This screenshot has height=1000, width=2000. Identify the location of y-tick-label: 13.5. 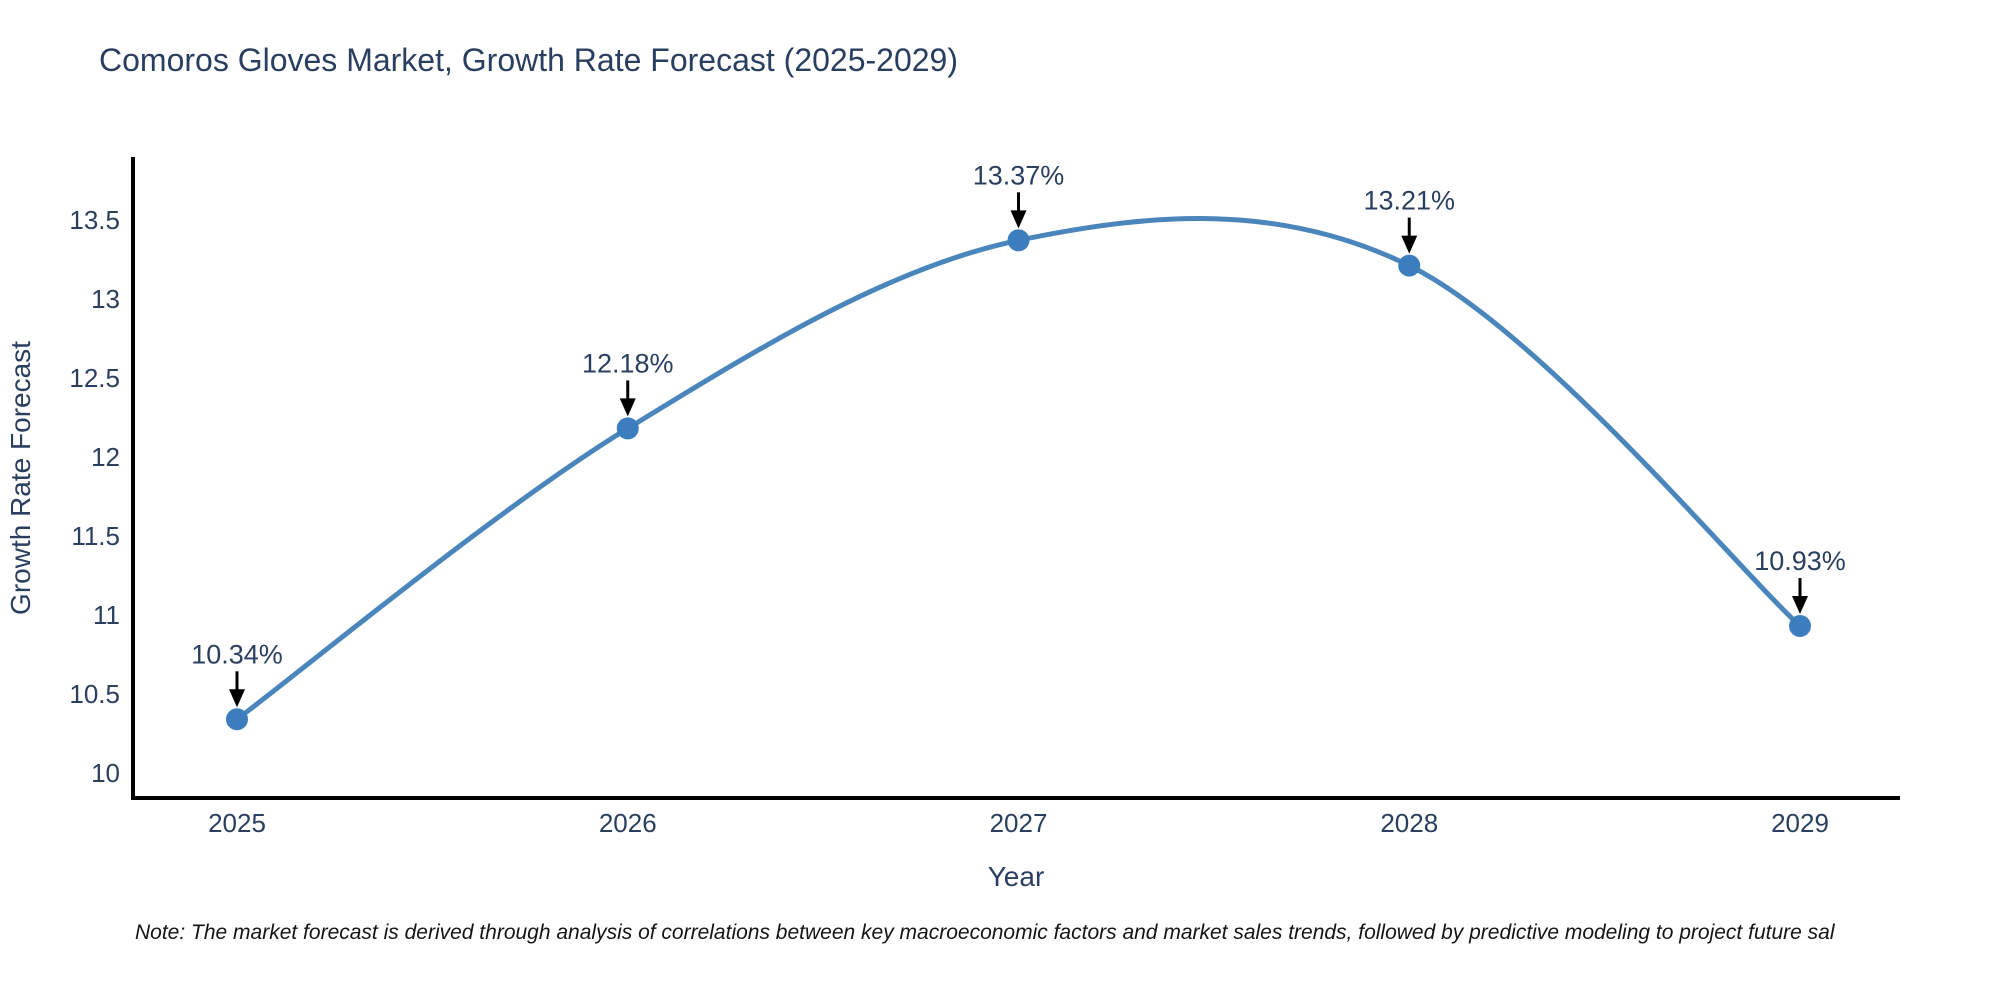
(94, 220).